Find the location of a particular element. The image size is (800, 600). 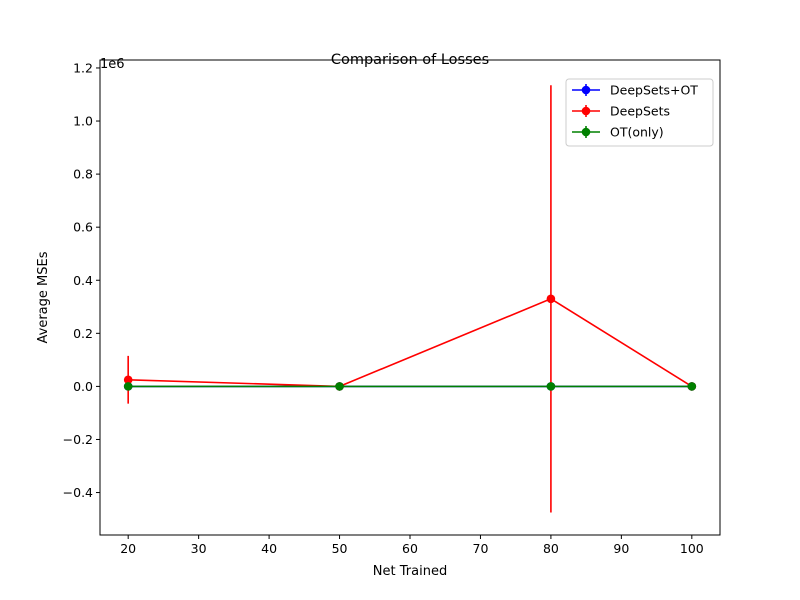

x-axis: 20 30 40 50 60 70 80 90 100 is located at coordinates (412, 545).